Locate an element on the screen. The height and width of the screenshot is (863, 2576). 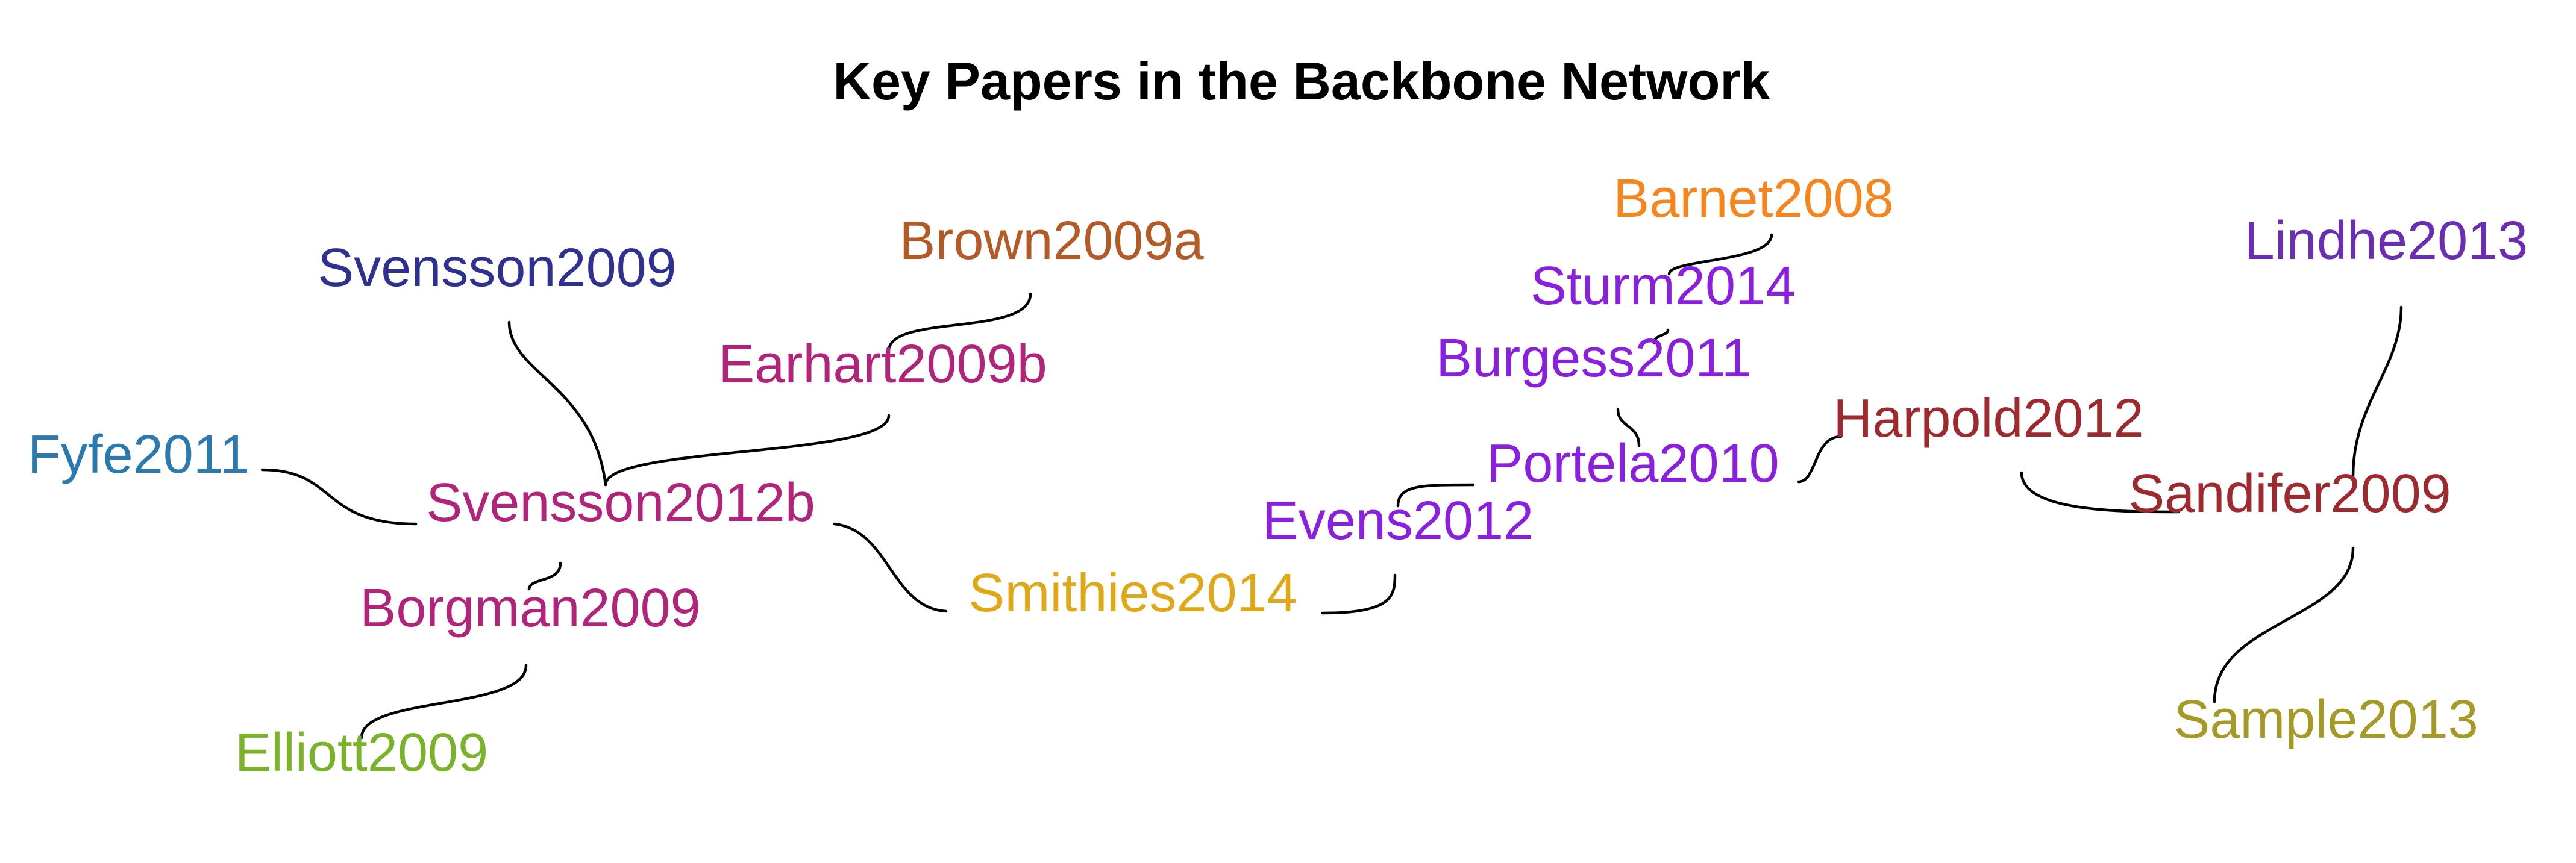
edge-evens2012-portela2010 is located at coordinates (1435, 496).